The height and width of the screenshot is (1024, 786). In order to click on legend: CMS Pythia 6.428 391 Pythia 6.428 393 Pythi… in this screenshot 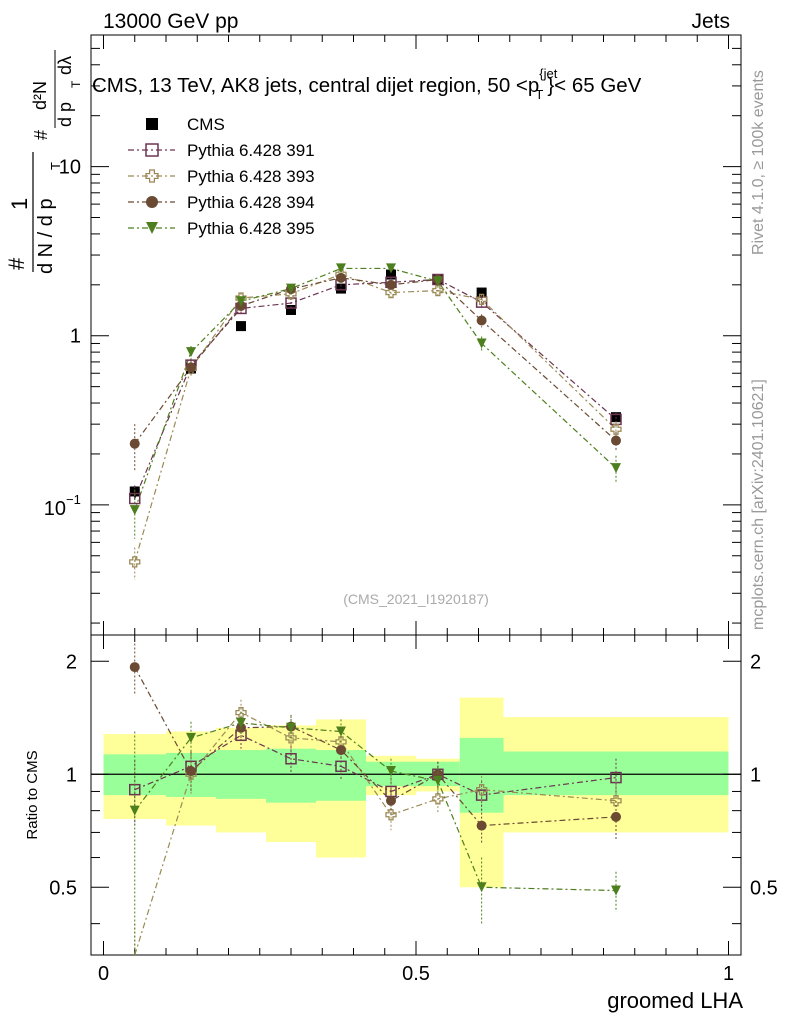, I will do `click(221, 176)`.